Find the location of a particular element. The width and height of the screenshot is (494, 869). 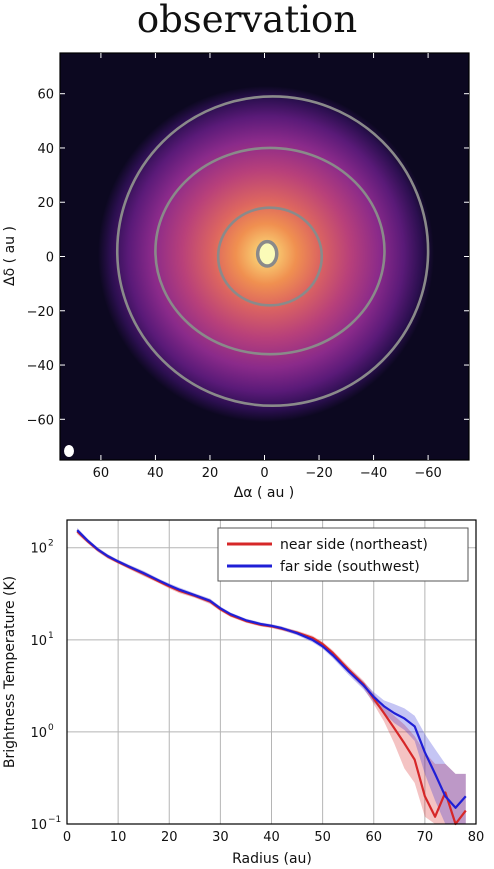

map-y-tick-label: 20 is located at coordinates (45, 203).